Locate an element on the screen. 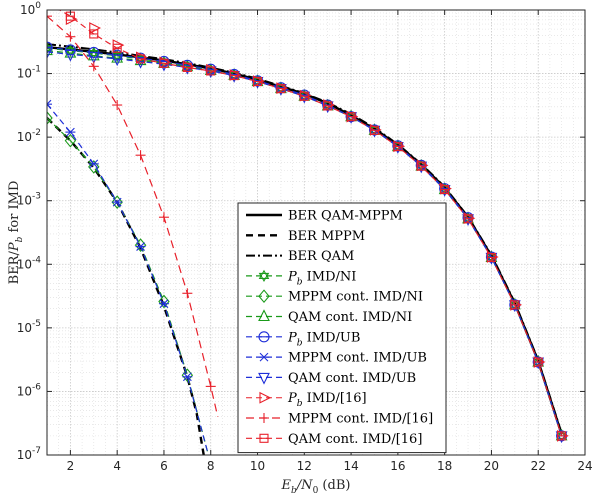 The image size is (606, 499). hexagram-b is located at coordinates (264, 277).